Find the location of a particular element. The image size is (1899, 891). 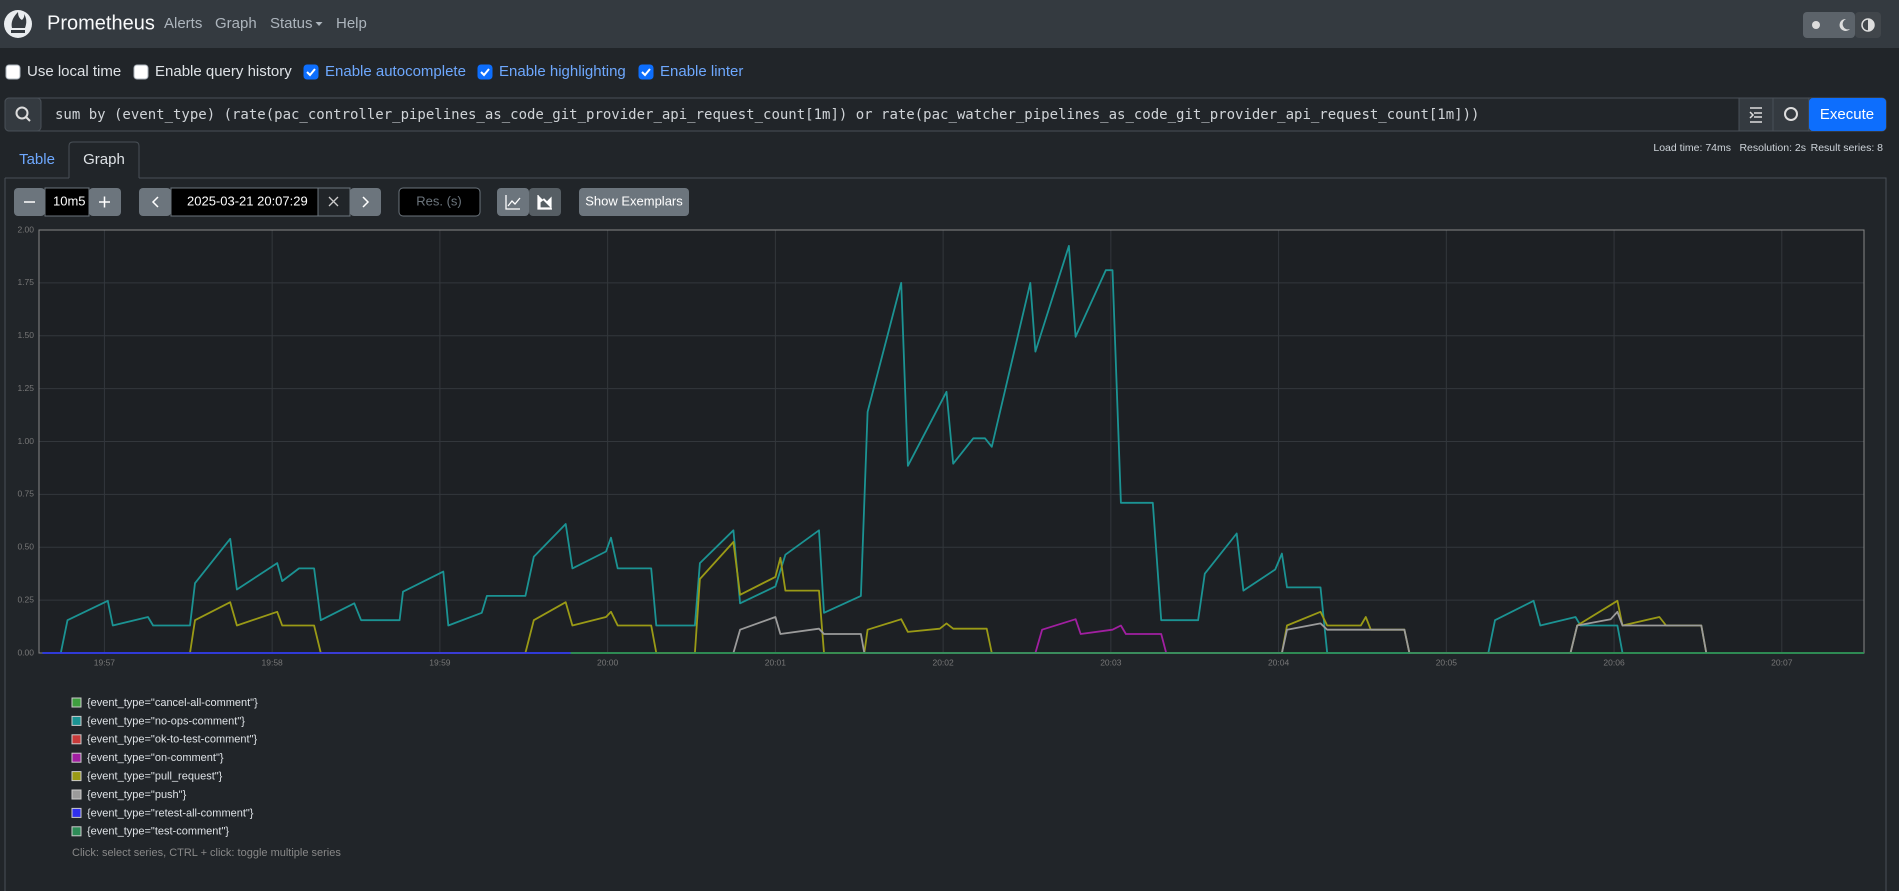

theme-switch is located at coordinates (1842, 25).